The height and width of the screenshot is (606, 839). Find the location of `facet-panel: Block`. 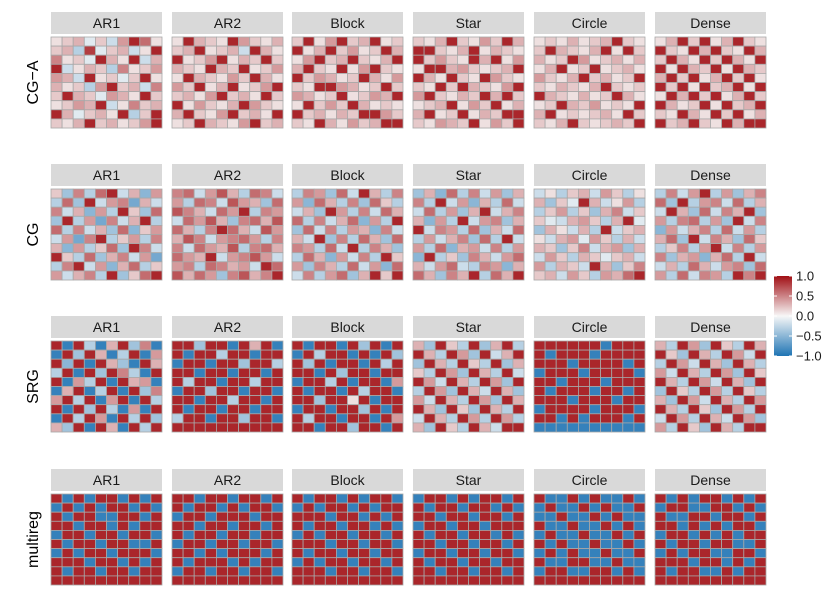

facet-panel: Block is located at coordinates (347, 374).